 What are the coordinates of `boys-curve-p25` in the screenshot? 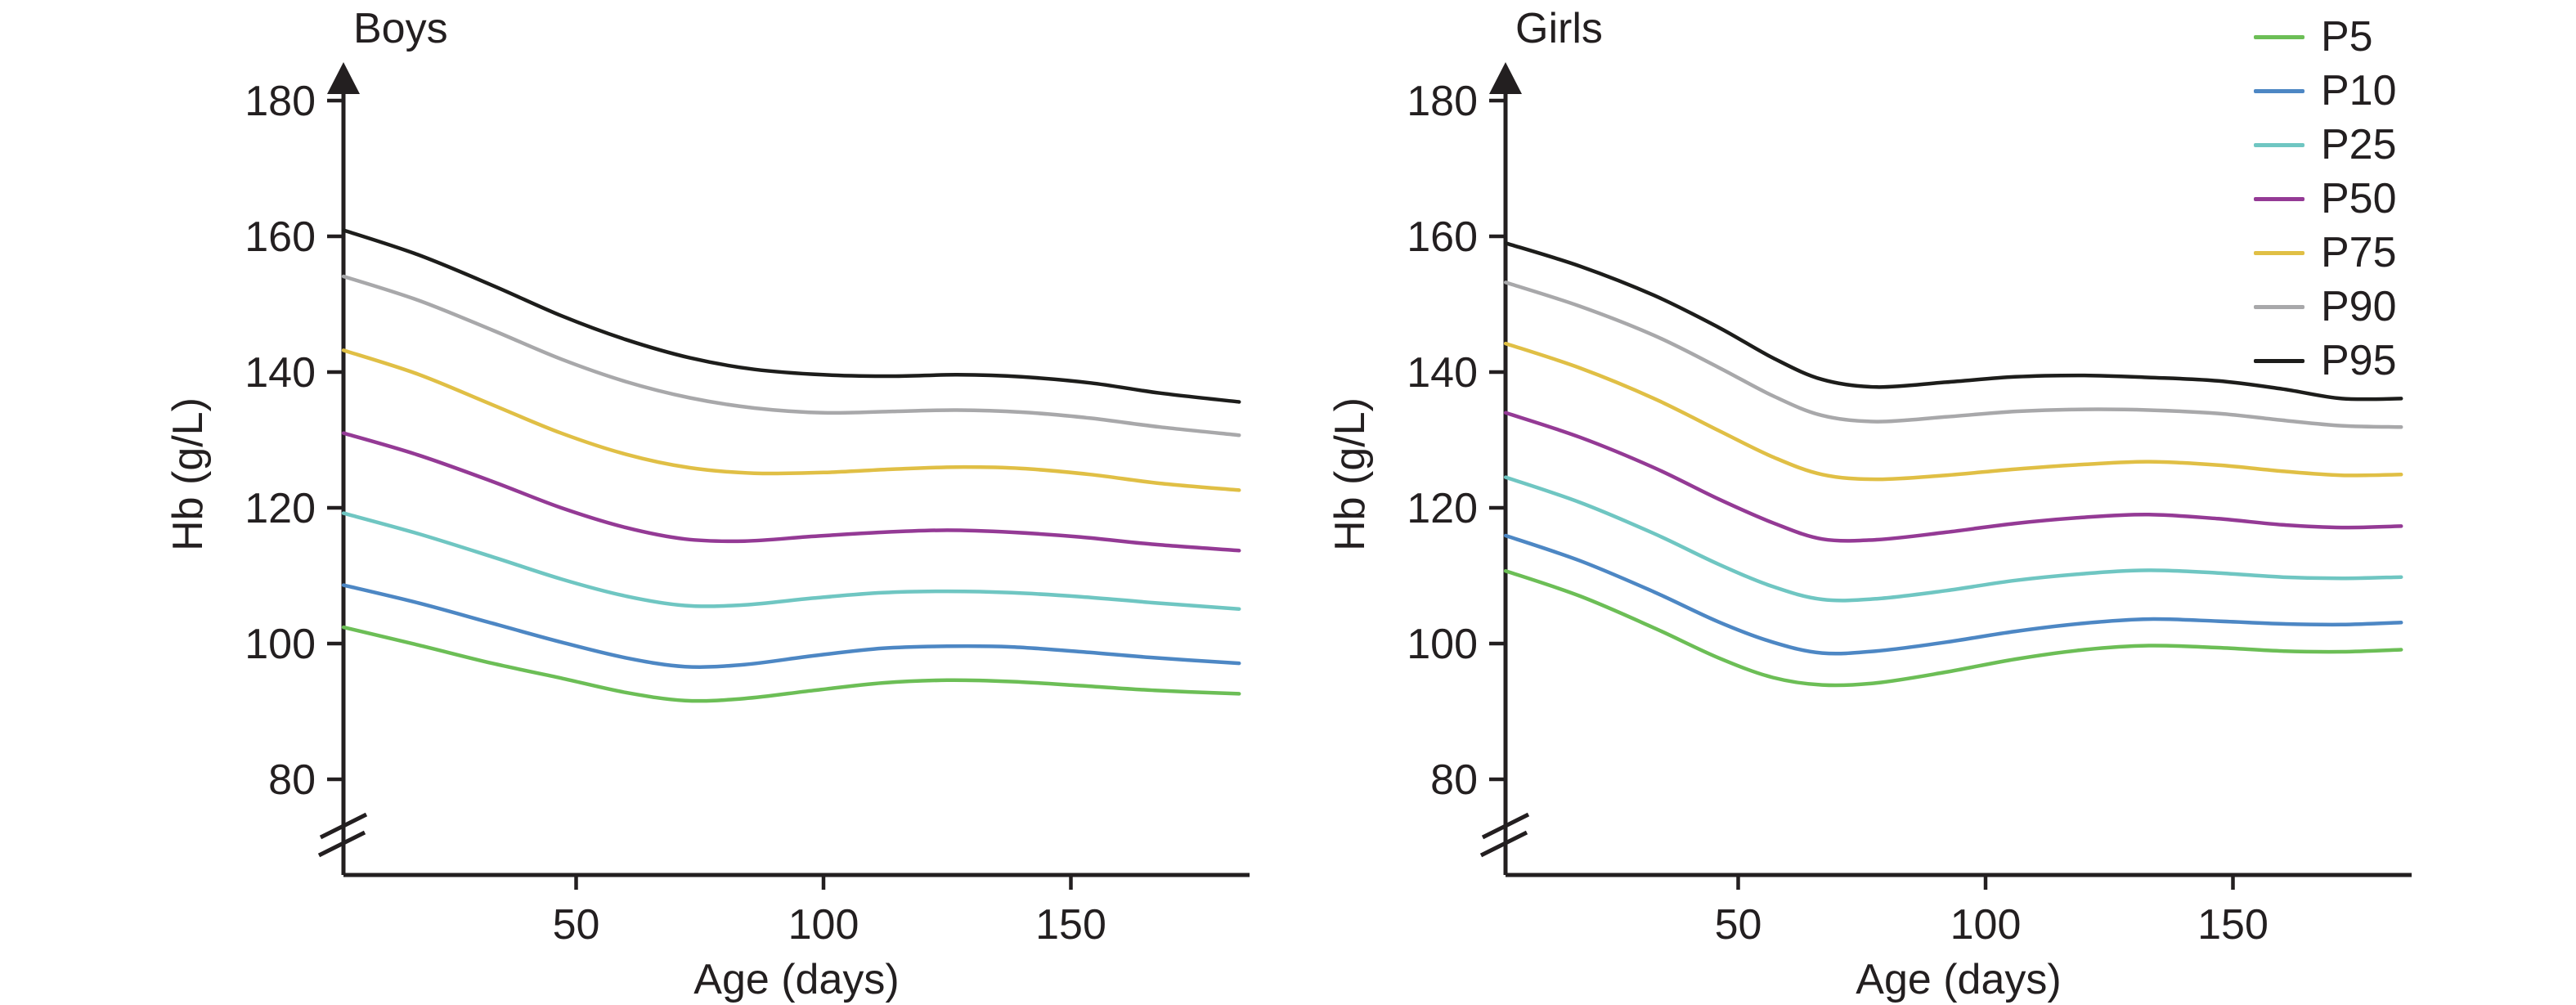 It's located at (791, 561).